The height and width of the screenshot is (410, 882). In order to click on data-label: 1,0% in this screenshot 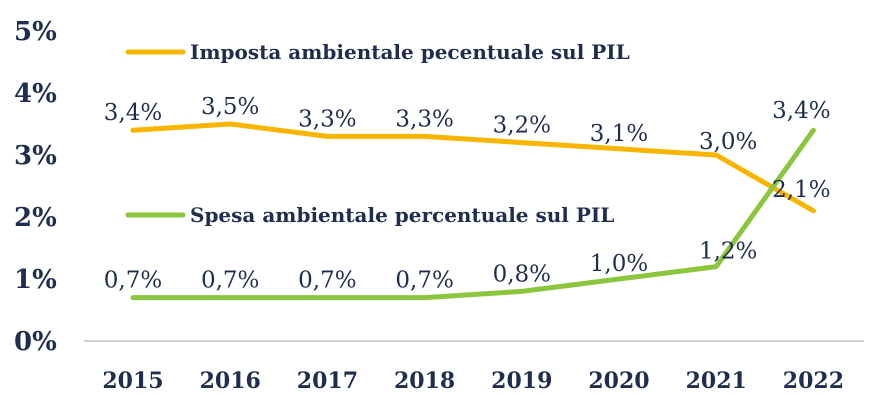, I will do `click(619, 264)`.